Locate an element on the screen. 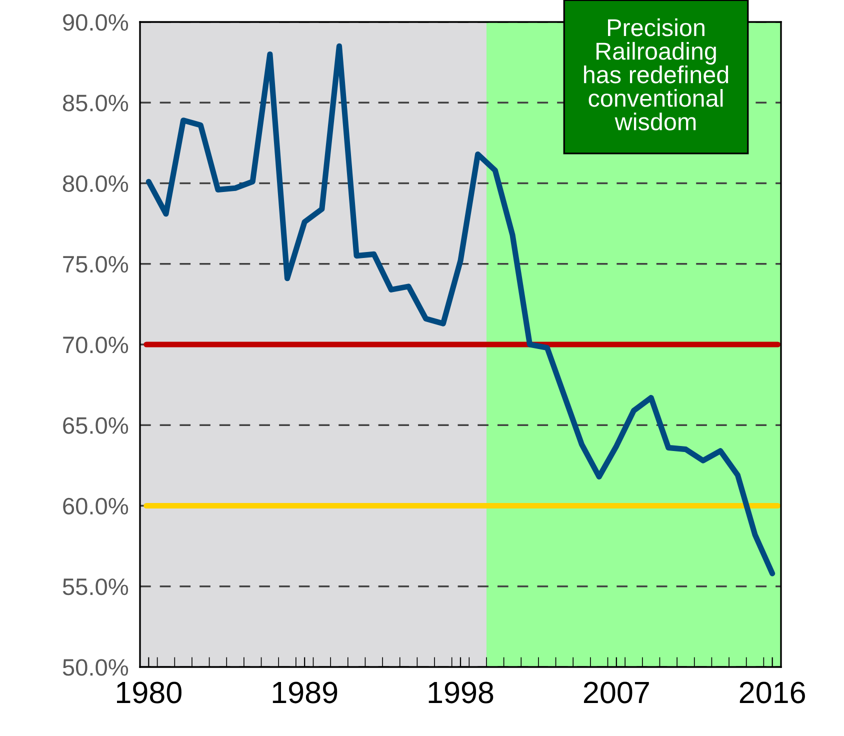  annotation: Precision Railroading has redefined conventional wisdom is located at coordinates (656, 74).